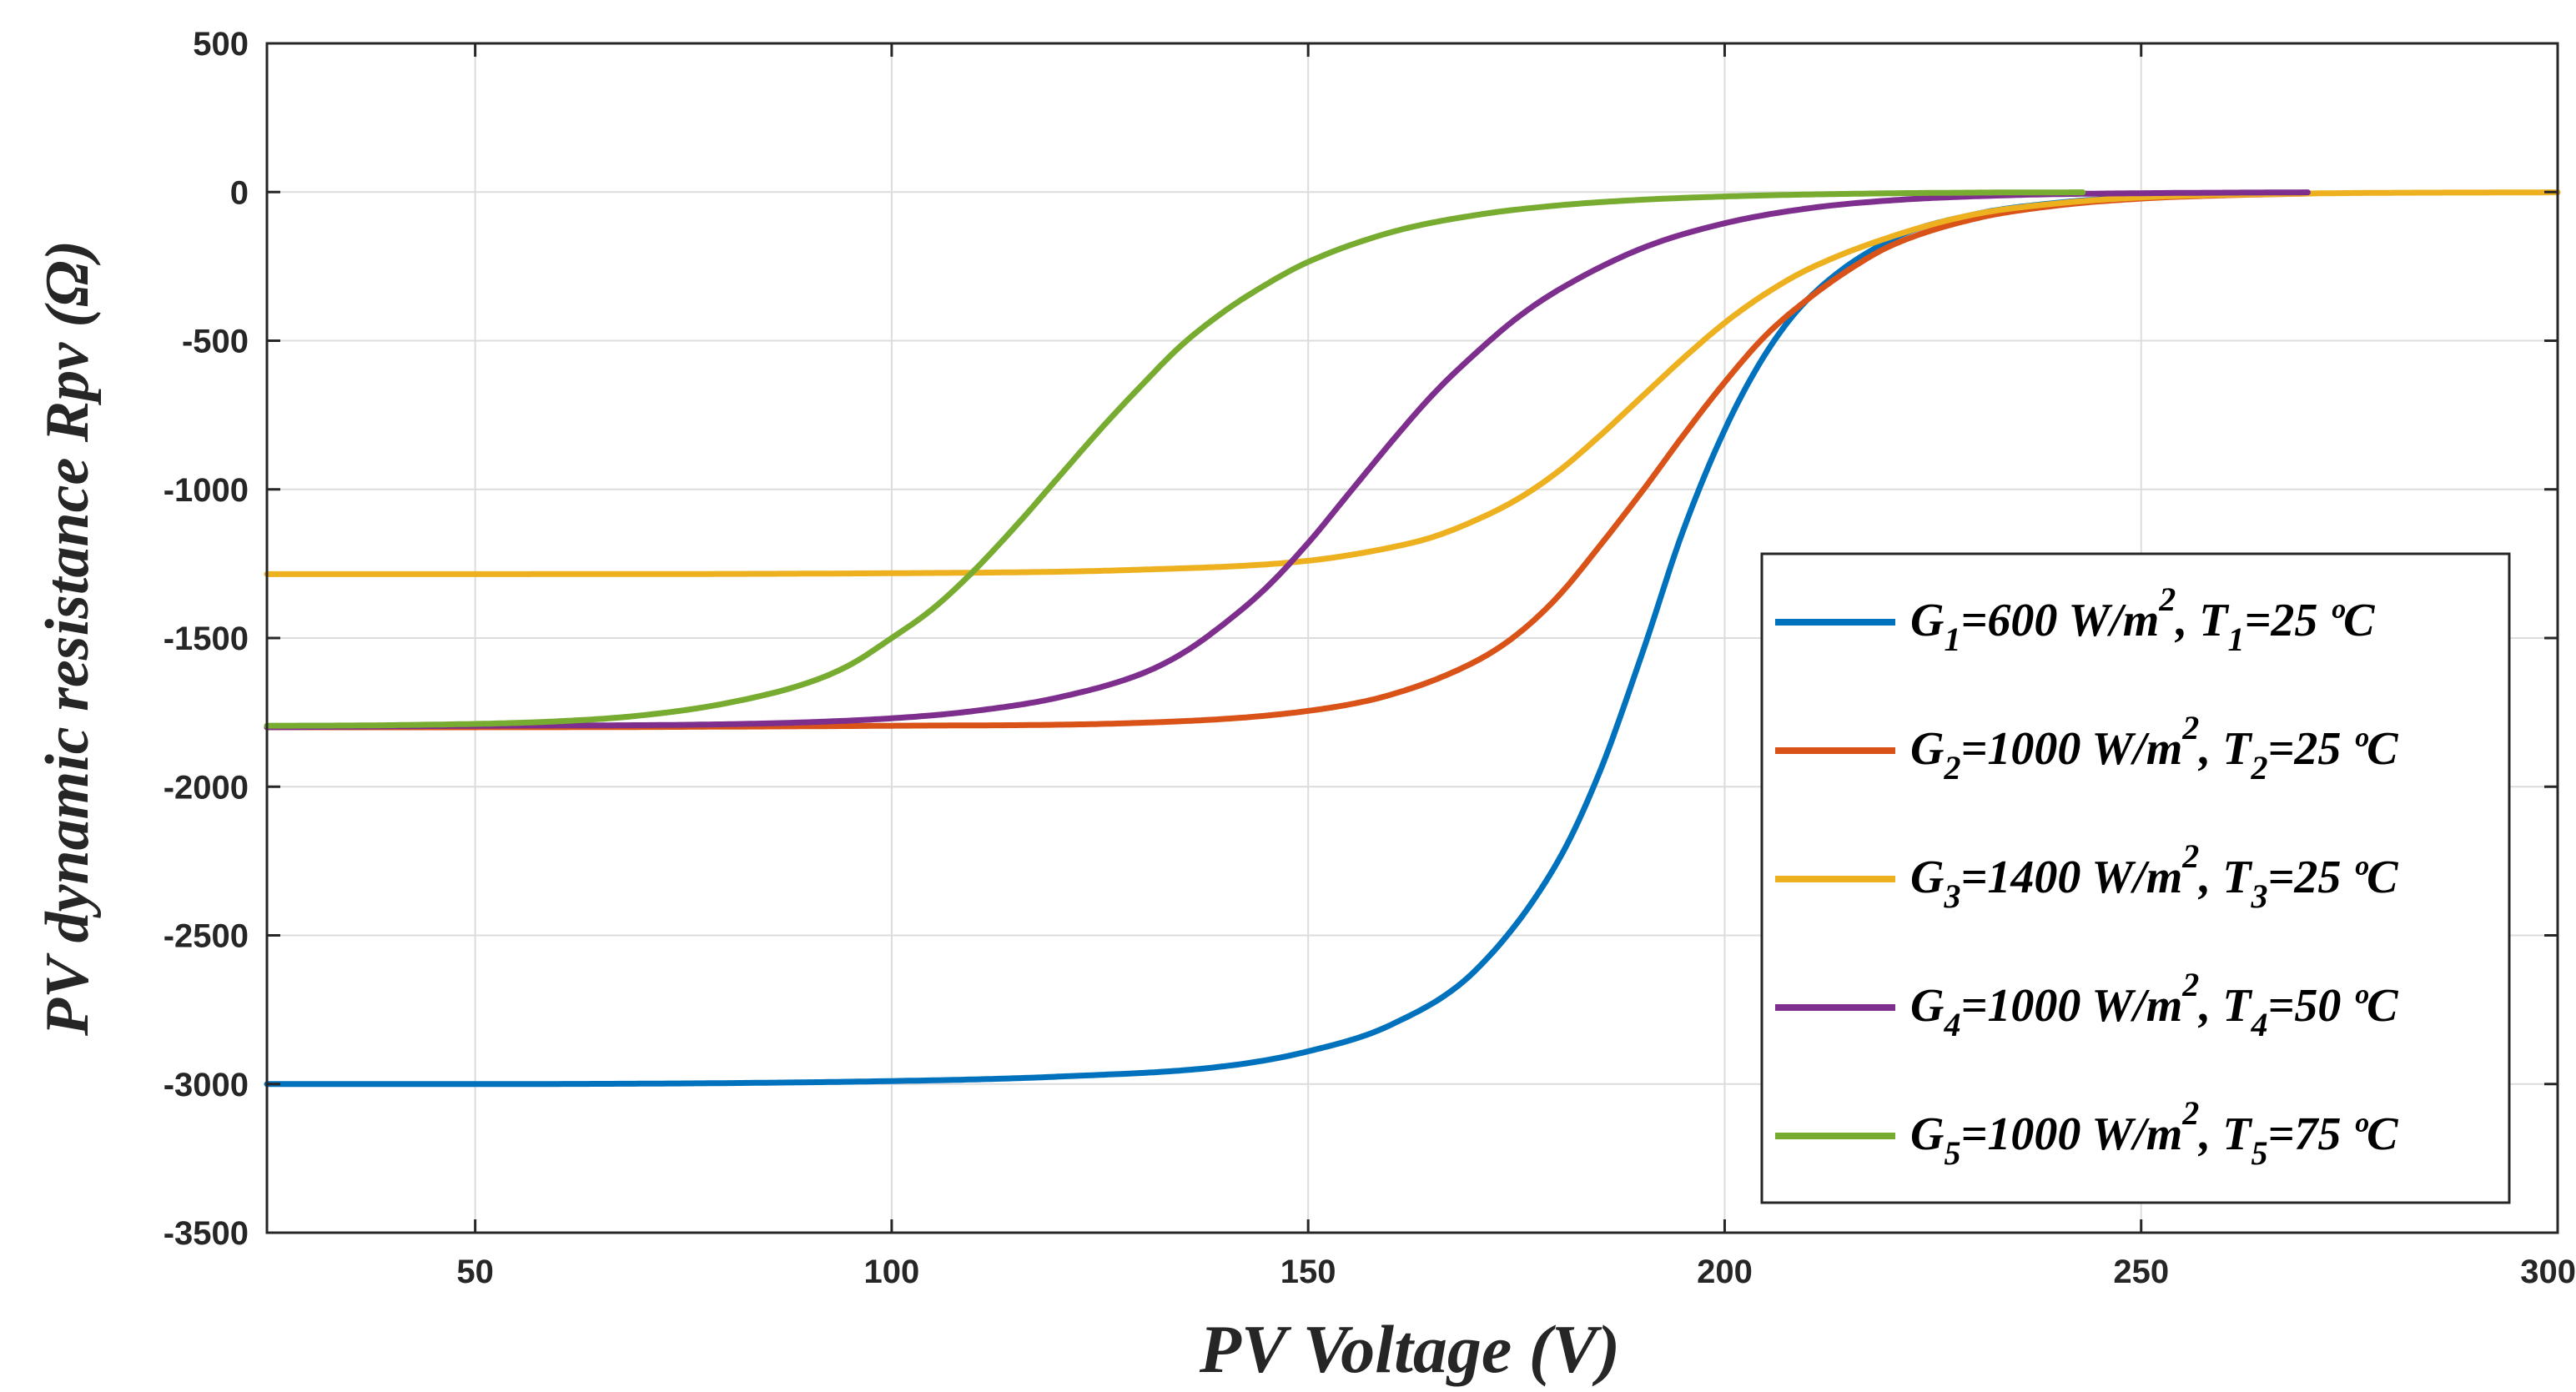  Describe the element at coordinates (1308, 1272) in the screenshot. I see `x-tick-label: 150` at that location.